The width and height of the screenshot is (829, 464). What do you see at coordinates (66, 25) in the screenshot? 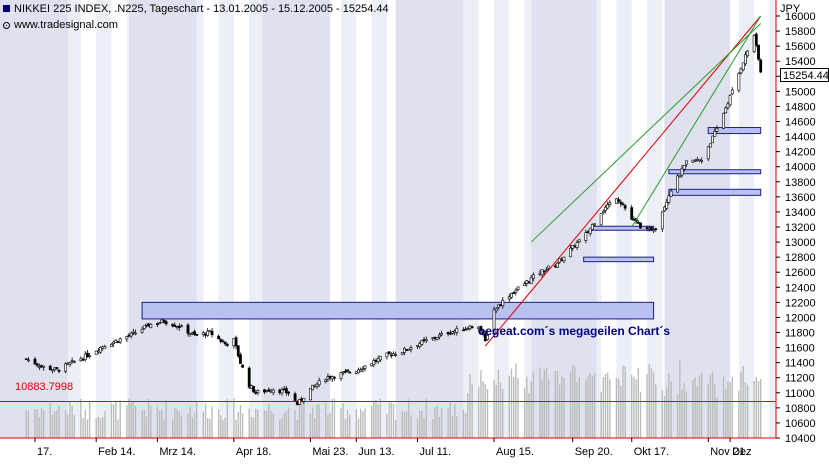
I see `source-link: www.tradesignal.com` at bounding box center [66, 25].